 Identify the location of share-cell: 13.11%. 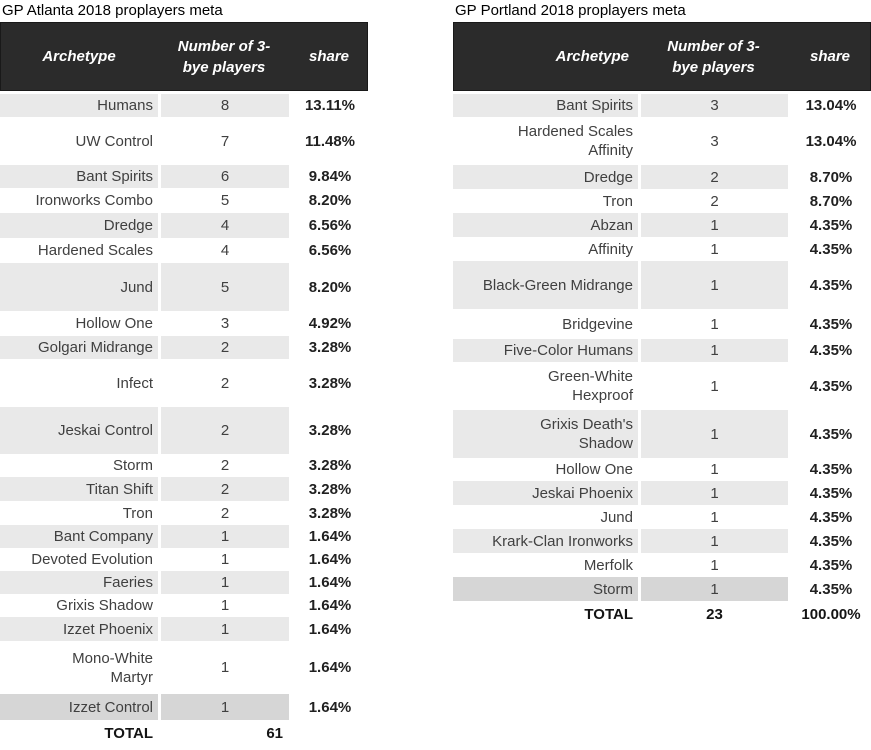
(330, 105).